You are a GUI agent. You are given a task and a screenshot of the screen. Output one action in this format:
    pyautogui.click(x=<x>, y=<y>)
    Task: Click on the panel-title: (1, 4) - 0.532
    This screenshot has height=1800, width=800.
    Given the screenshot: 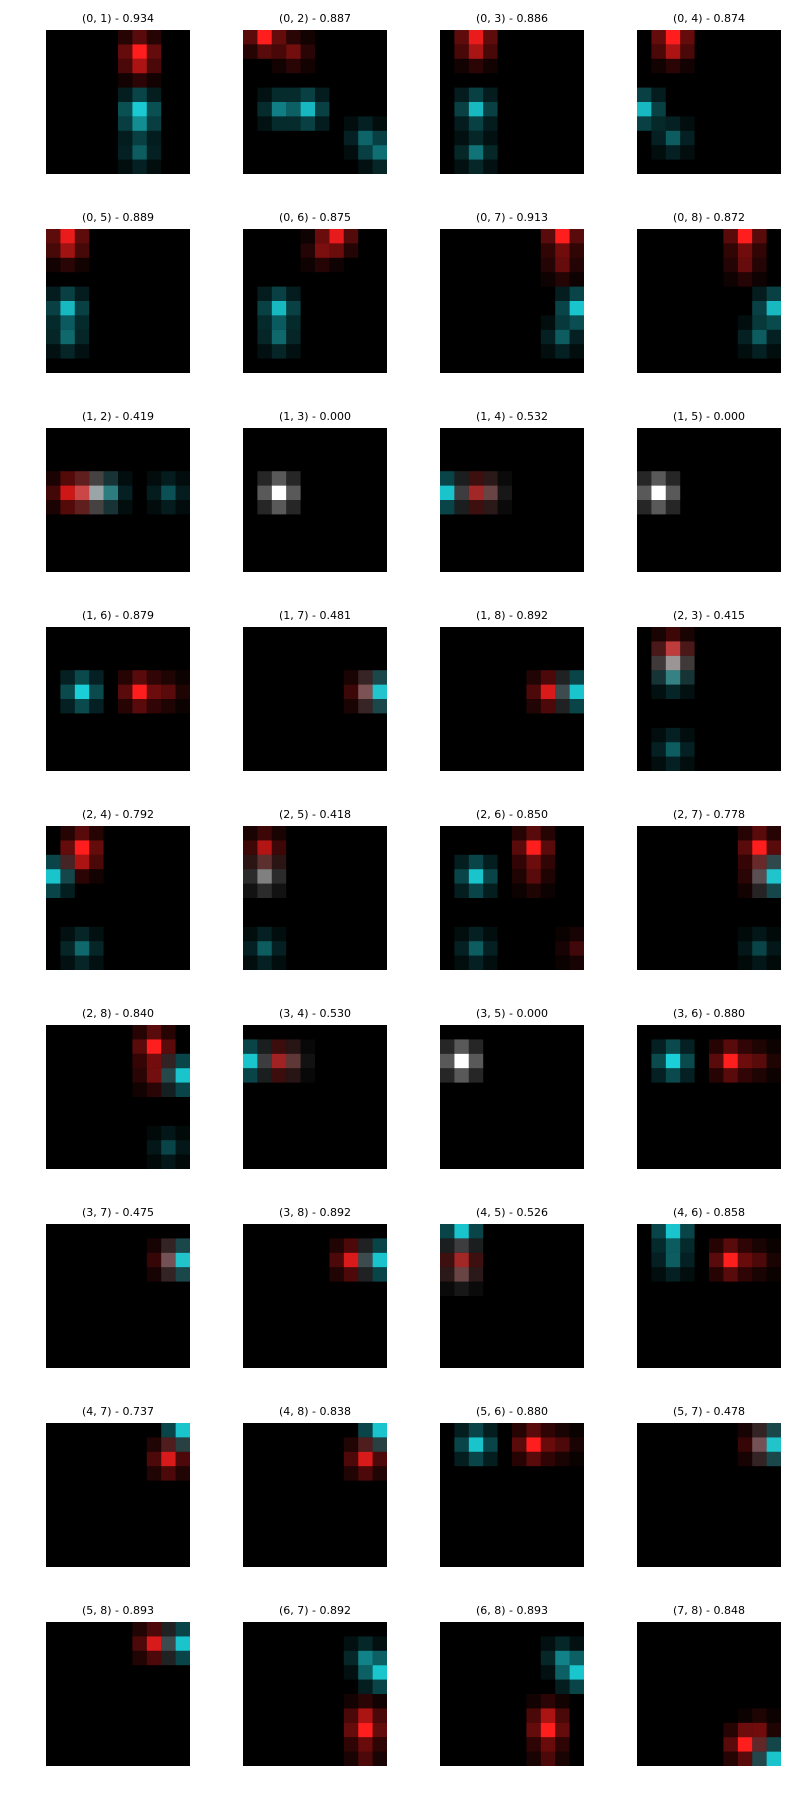 What is the action you would take?
    pyautogui.click(x=512, y=416)
    